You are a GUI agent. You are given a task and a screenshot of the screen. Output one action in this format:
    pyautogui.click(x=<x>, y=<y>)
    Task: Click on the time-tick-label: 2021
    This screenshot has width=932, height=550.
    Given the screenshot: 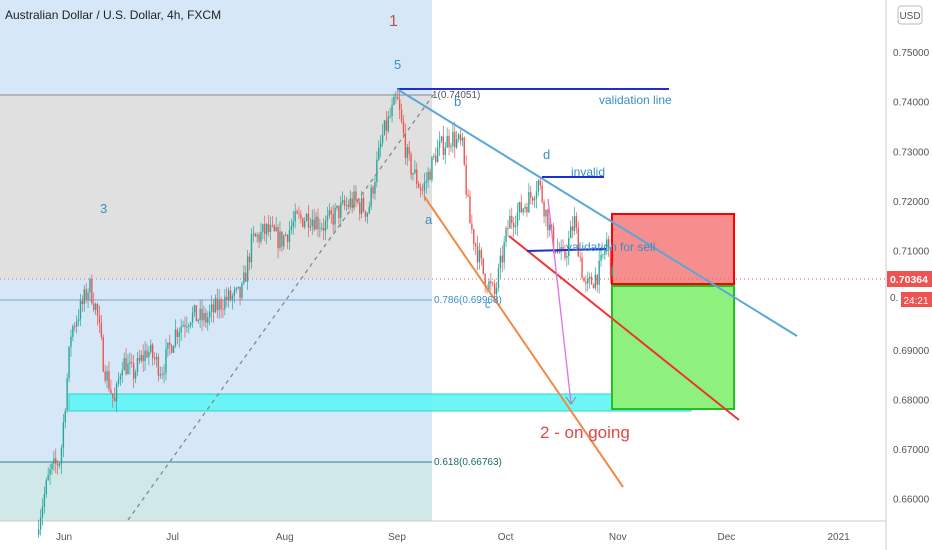 What is the action you would take?
    pyautogui.click(x=838, y=537)
    